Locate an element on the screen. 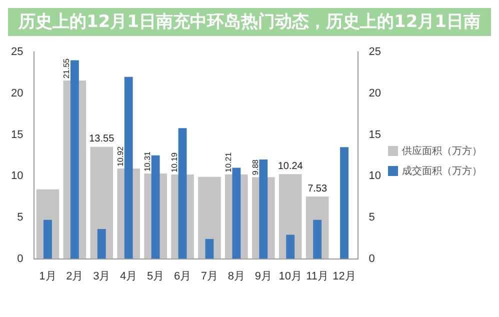 The image size is (499, 317). x-tick-label: 8月 is located at coordinates (237, 276).